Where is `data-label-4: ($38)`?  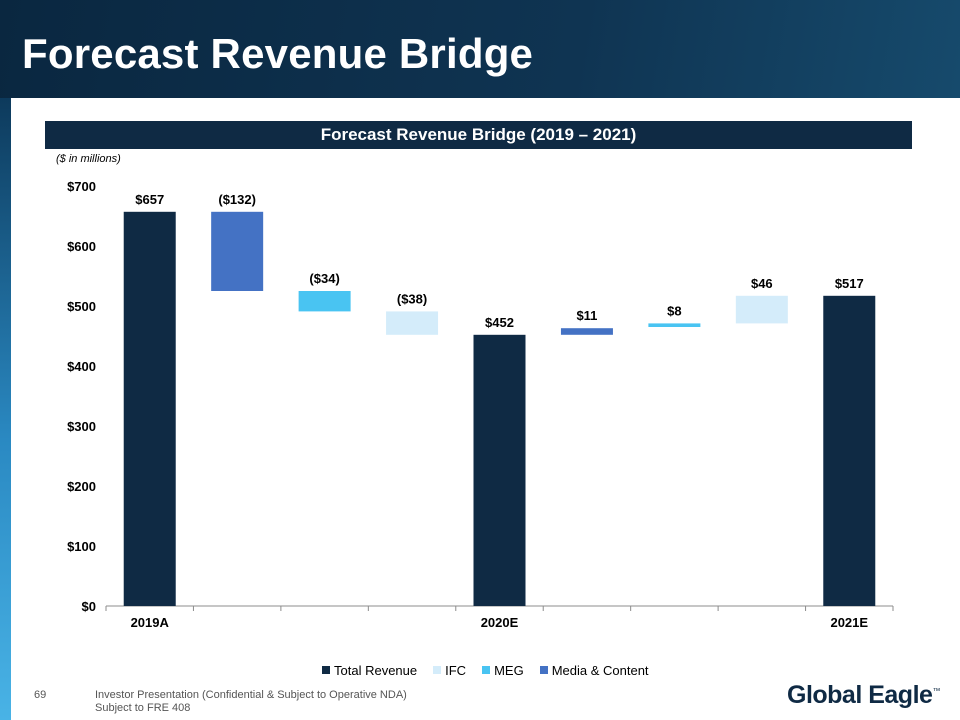 data-label-4: ($38) is located at coordinates (412, 298).